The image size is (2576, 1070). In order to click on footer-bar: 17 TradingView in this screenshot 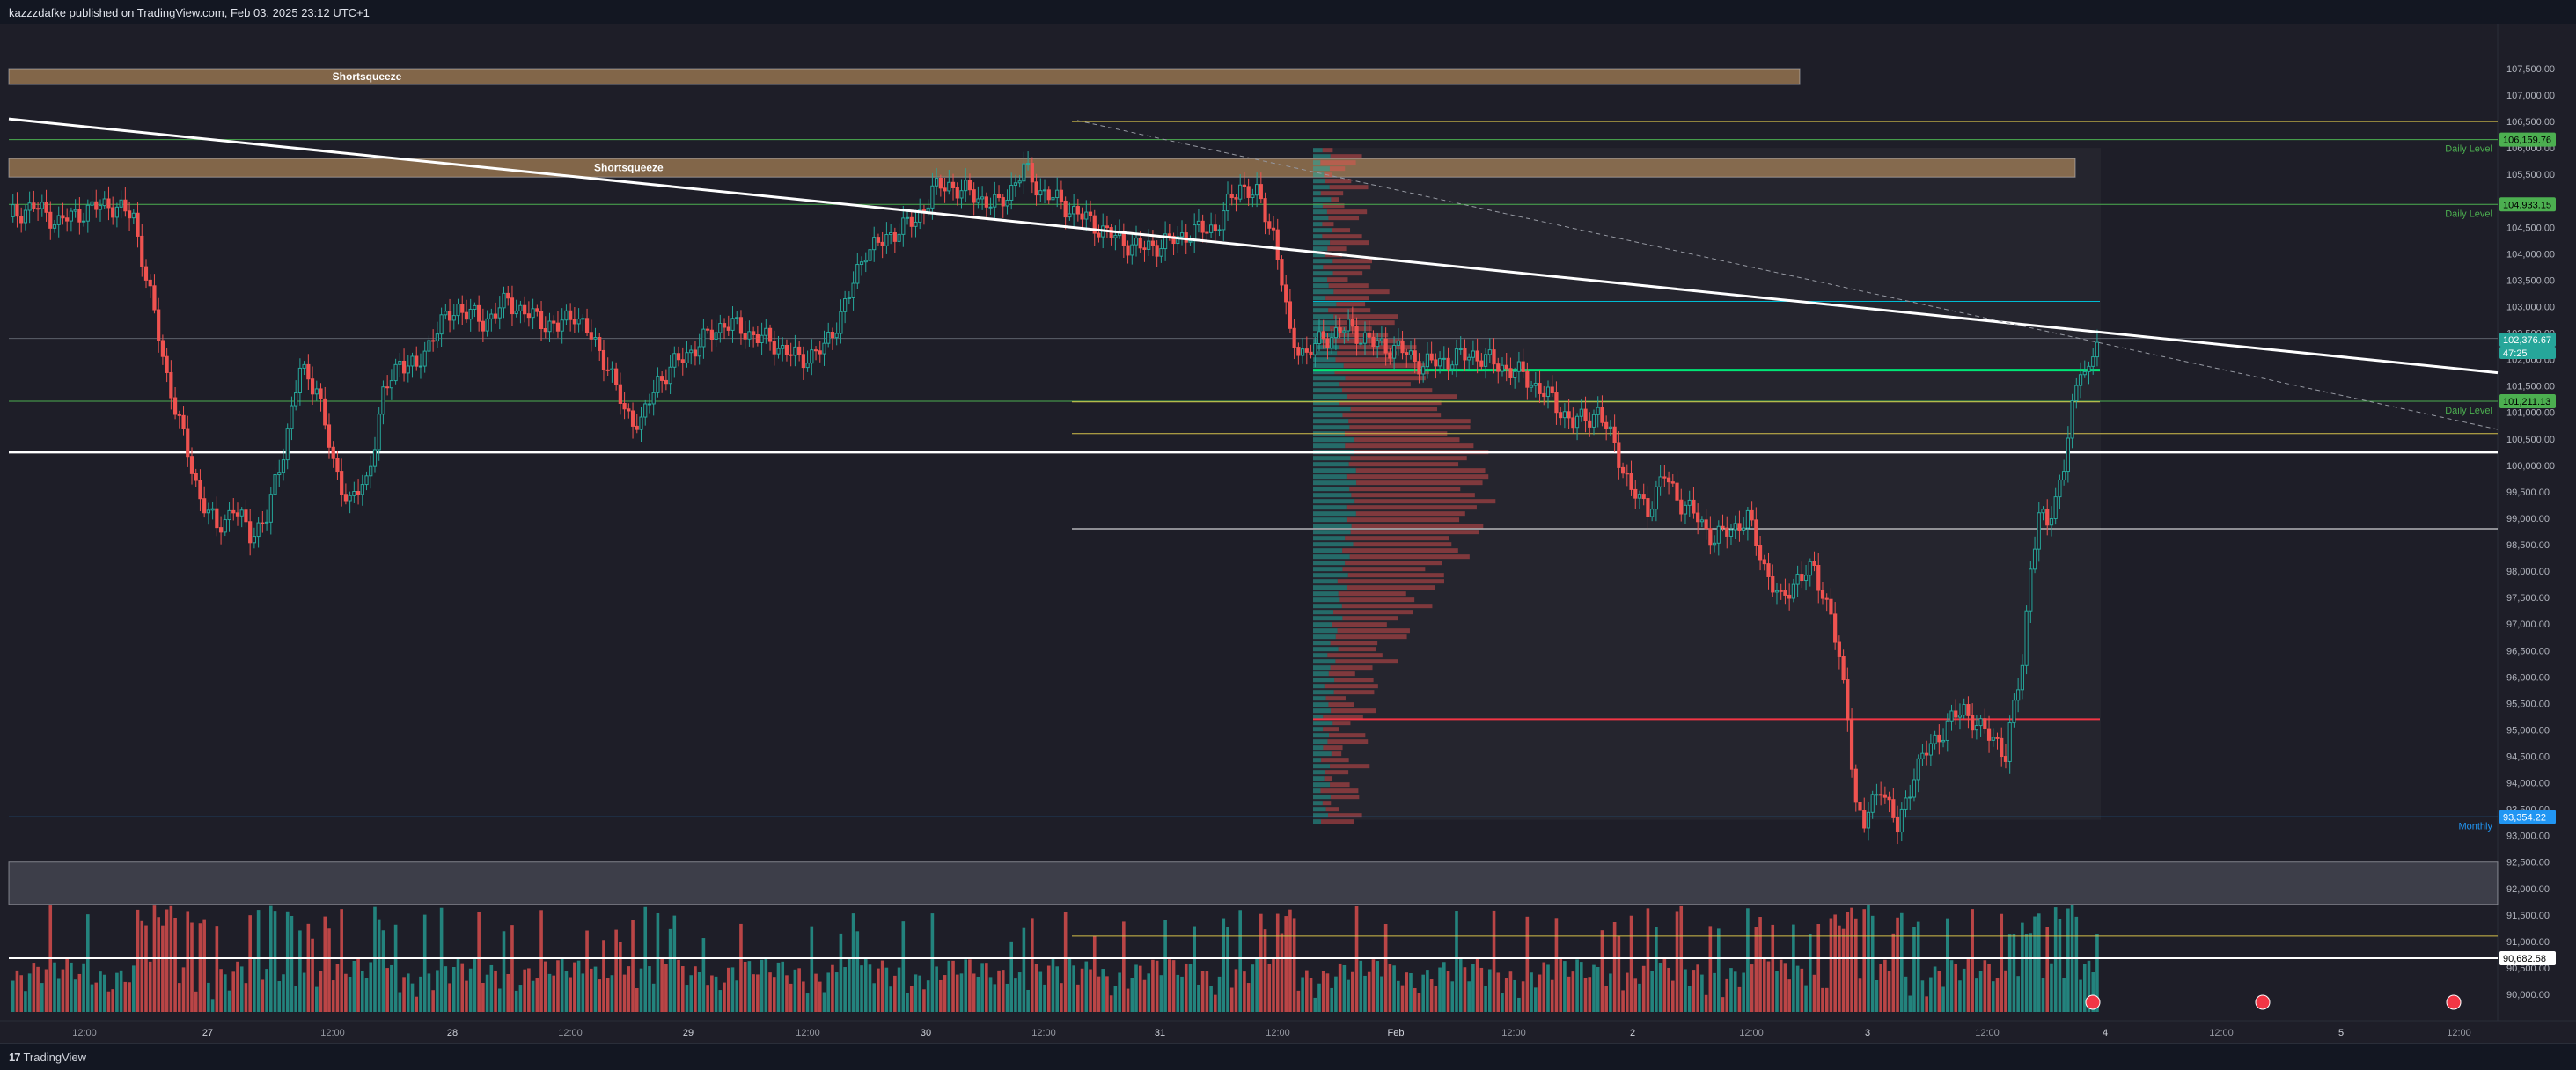, I will do `click(1288, 1056)`.